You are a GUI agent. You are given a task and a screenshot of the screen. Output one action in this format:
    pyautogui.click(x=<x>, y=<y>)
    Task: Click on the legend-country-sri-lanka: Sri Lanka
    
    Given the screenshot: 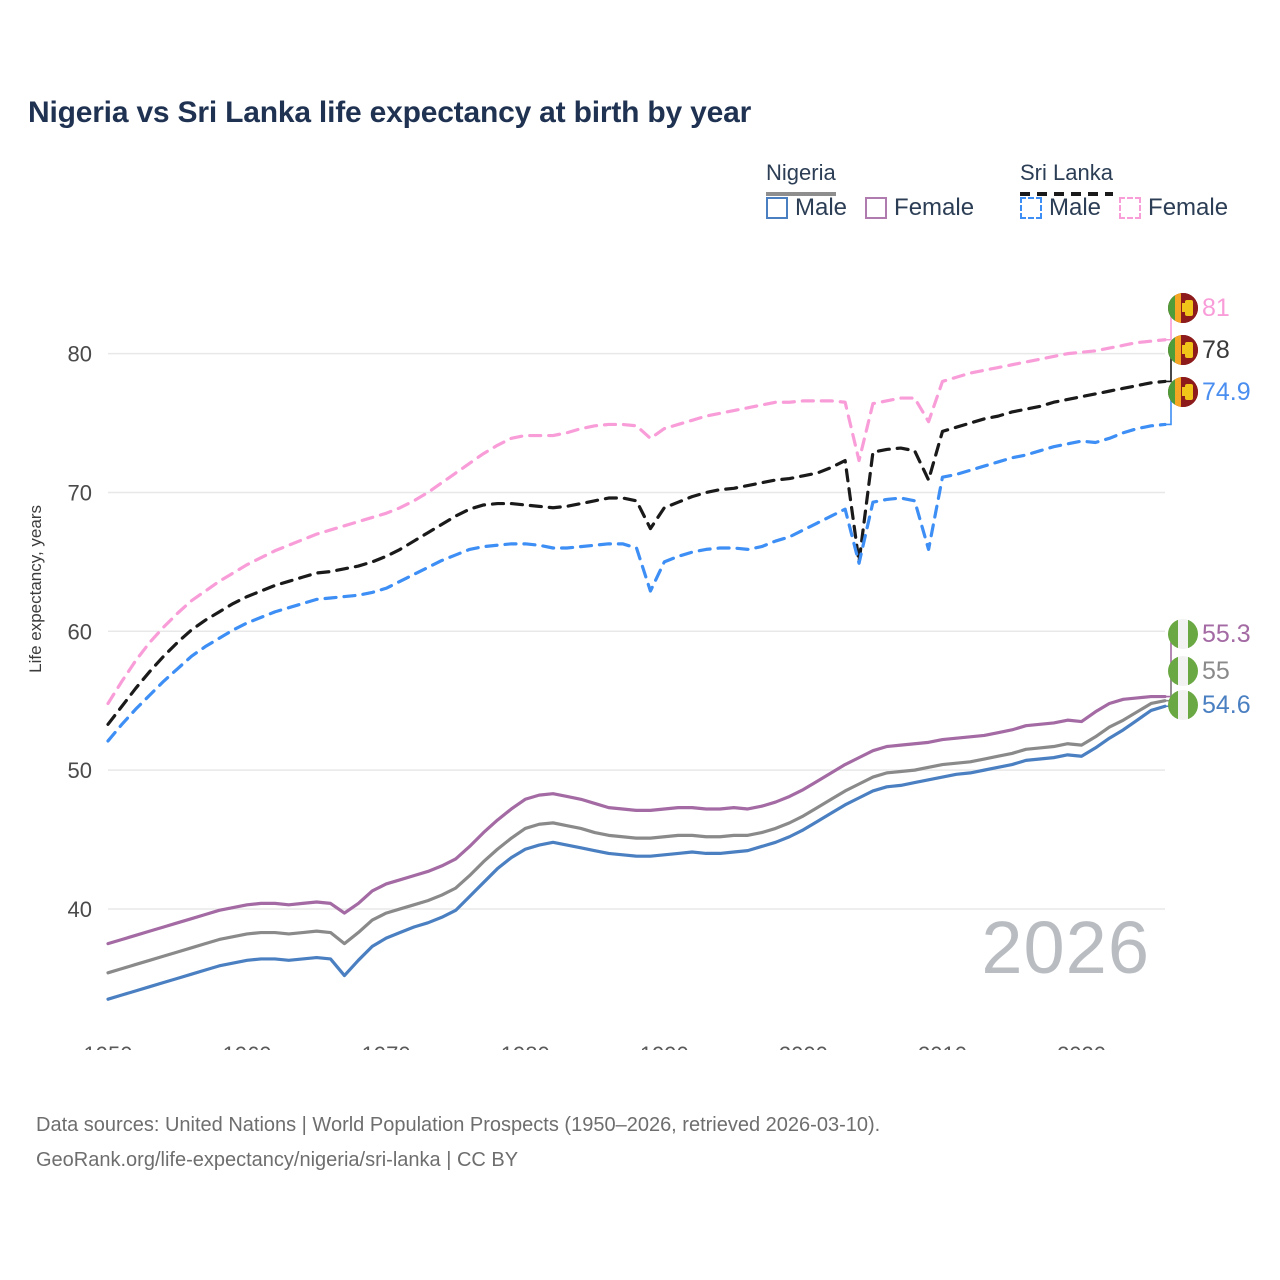 What is the action you would take?
    pyautogui.click(x=1066, y=172)
    